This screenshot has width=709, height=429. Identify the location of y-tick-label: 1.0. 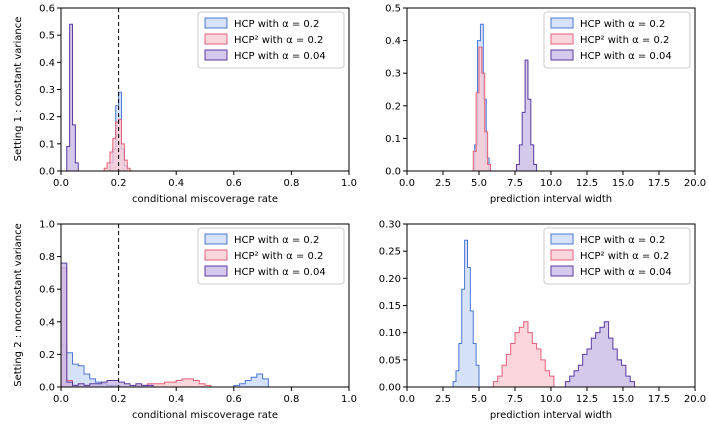
(47, 225).